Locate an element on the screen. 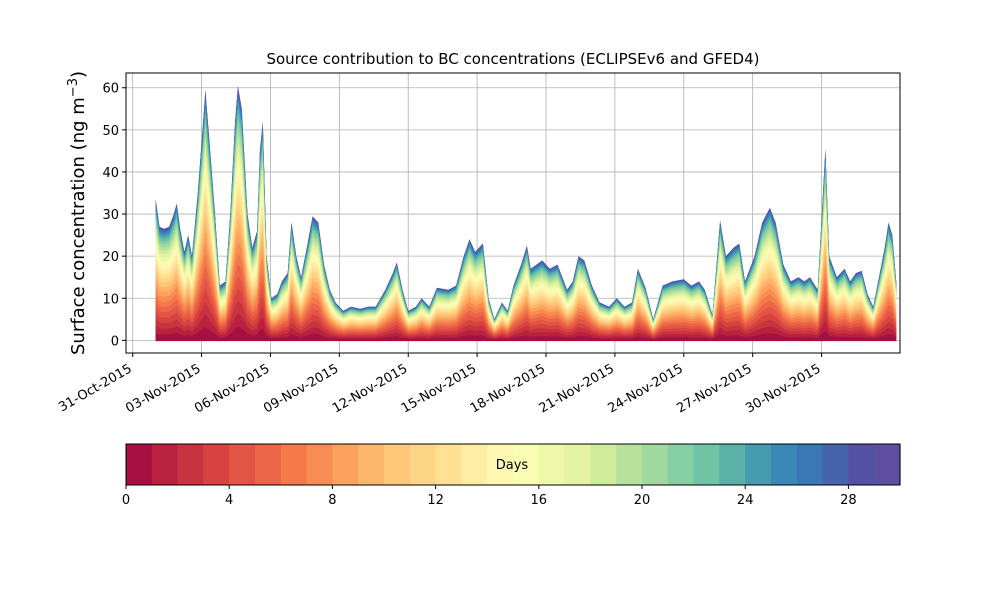 Image resolution: width=1000 pixels, height=600 pixels. y-tick-label: 60 is located at coordinates (110, 89).